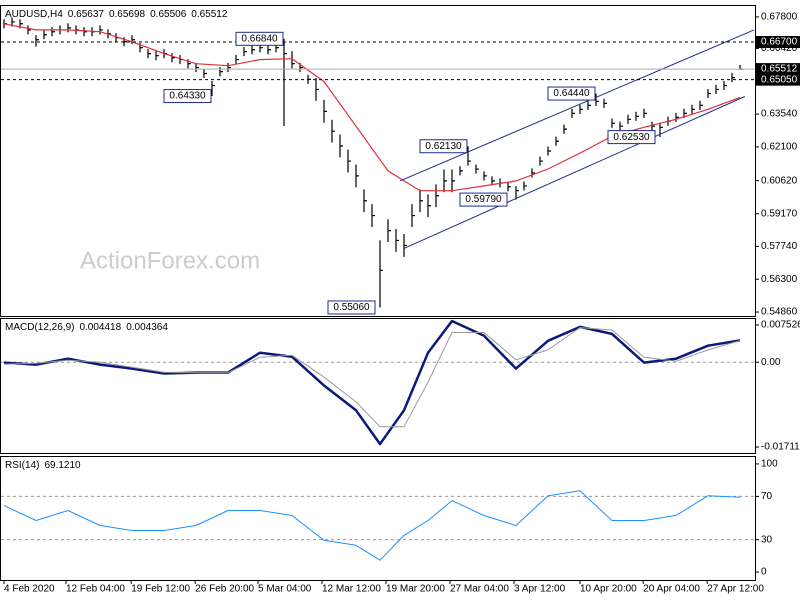 The height and width of the screenshot is (600, 800). Describe the element at coordinates (631, 137) in the screenshot. I see `annotation-label: 0.62530` at that location.